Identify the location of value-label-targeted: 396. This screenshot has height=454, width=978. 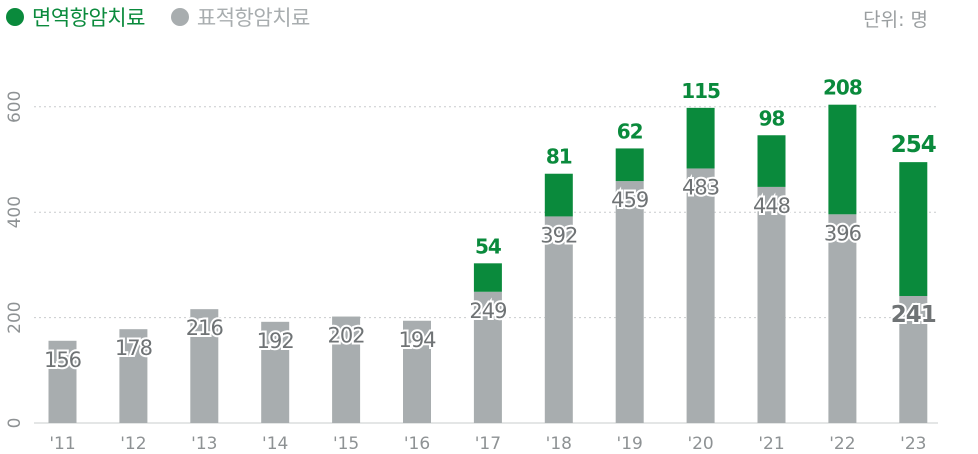
(843, 233).